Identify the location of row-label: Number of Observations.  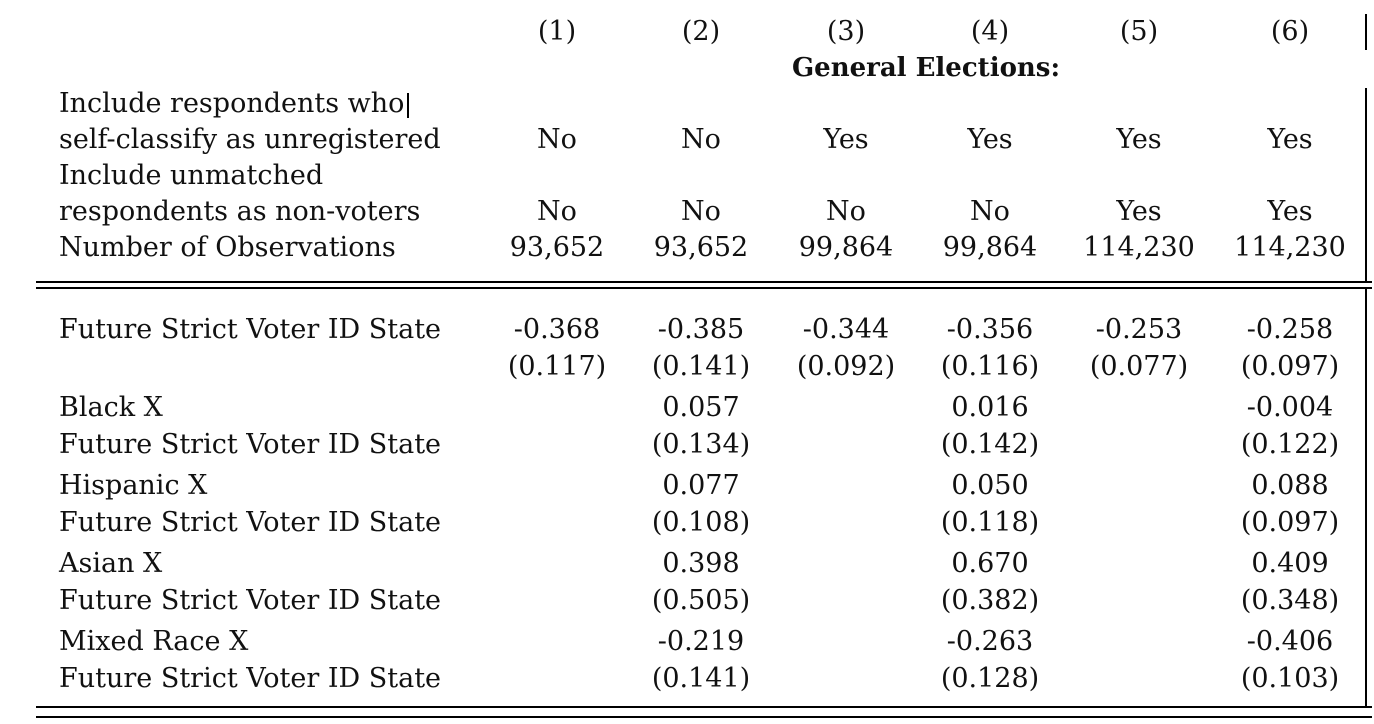
(227, 247).